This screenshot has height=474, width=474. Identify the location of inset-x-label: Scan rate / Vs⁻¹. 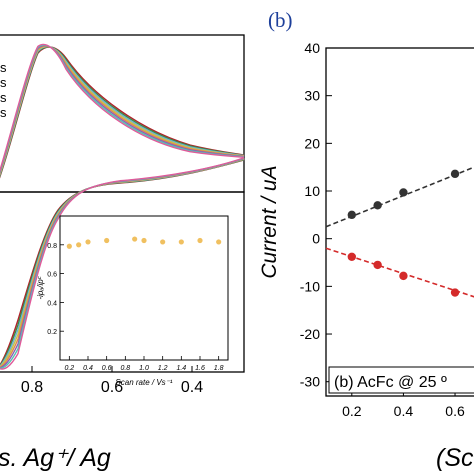
(143, 382).